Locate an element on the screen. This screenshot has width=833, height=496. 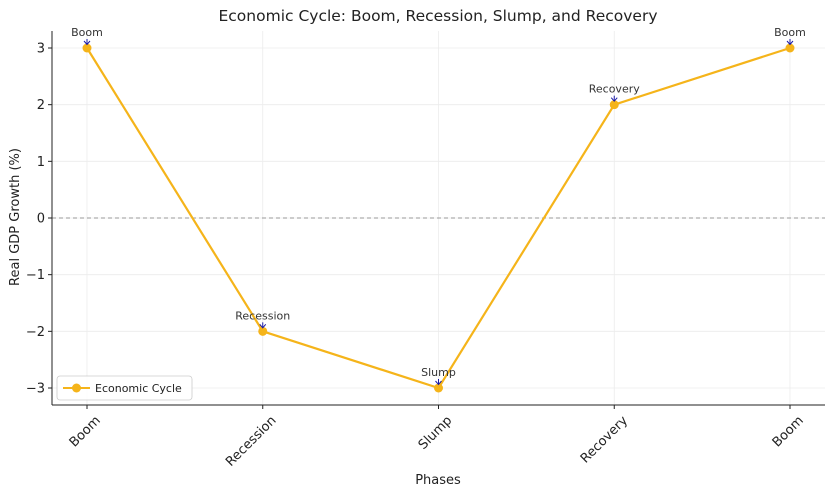
annotation-label: Recession is located at coordinates (262, 315).